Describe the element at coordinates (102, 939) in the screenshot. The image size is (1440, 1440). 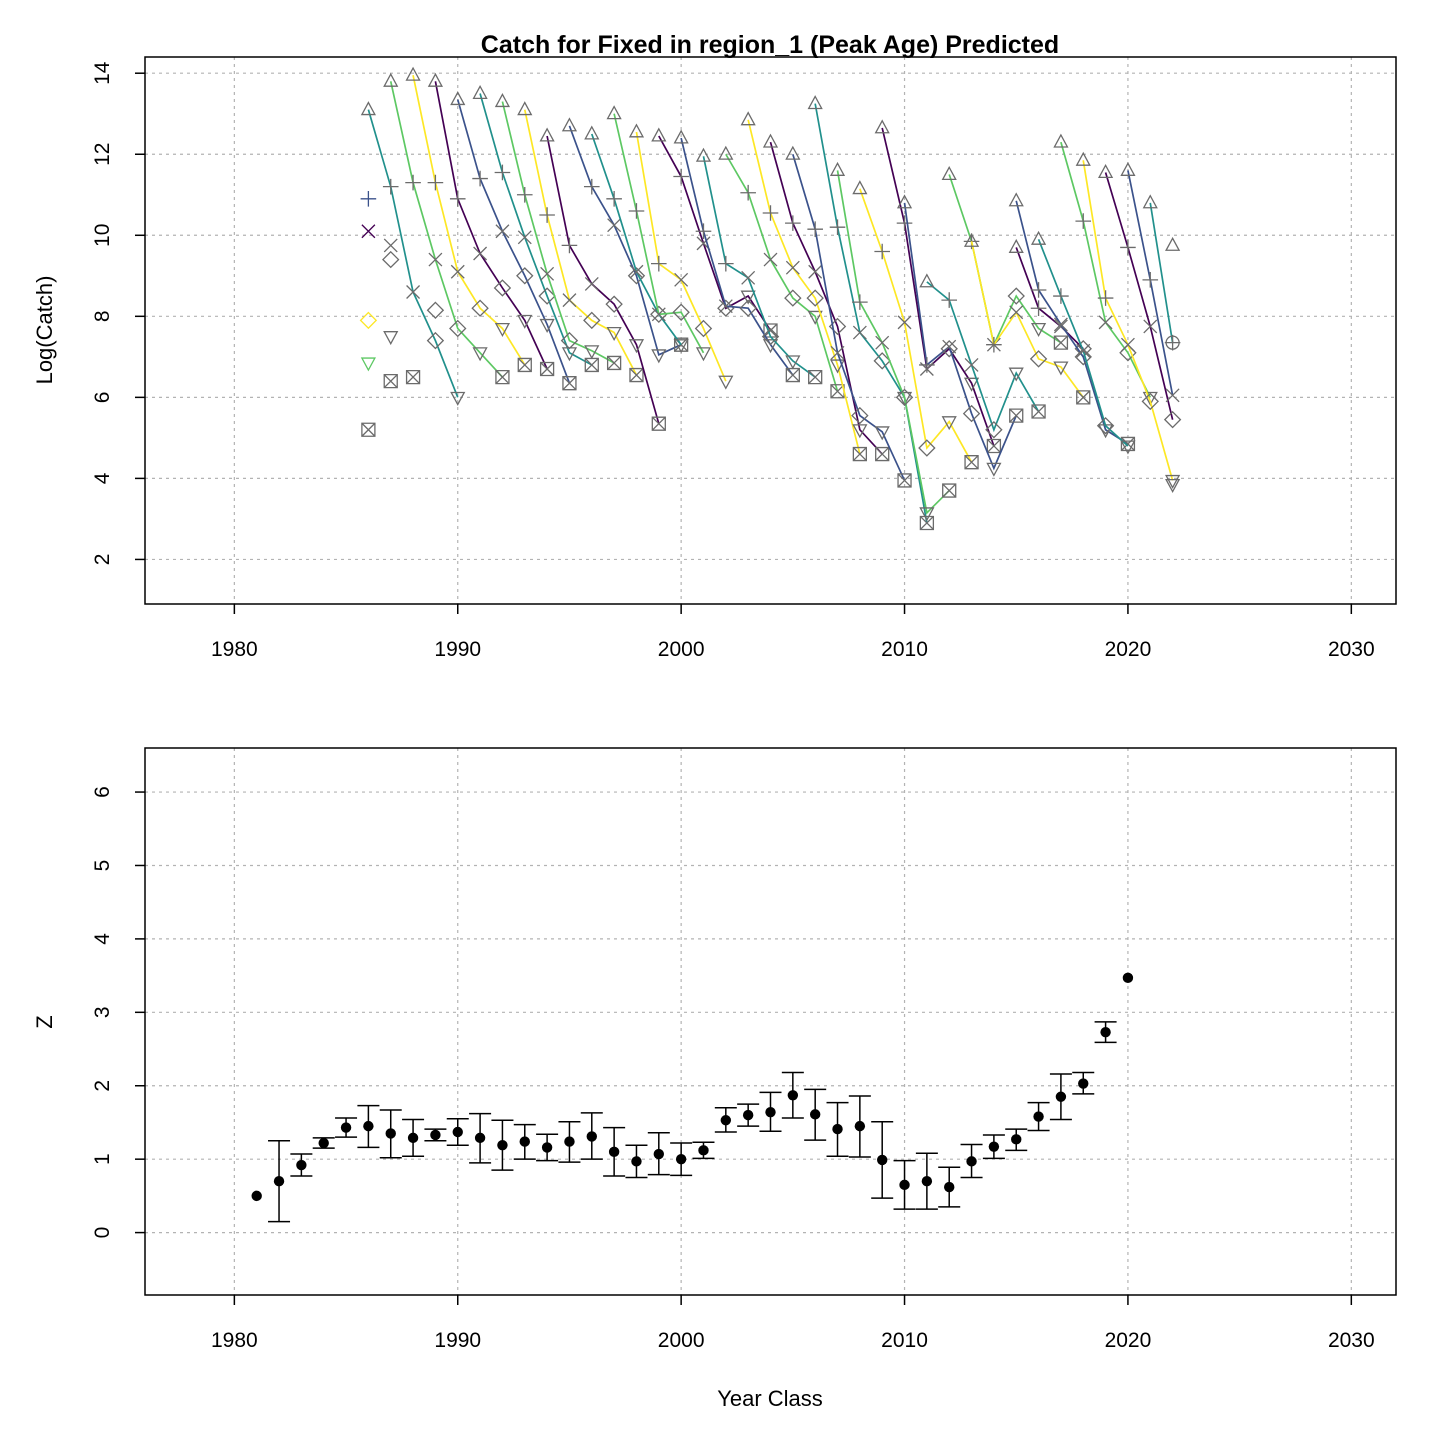
I see `bot-y-tick-label: 4` at that location.